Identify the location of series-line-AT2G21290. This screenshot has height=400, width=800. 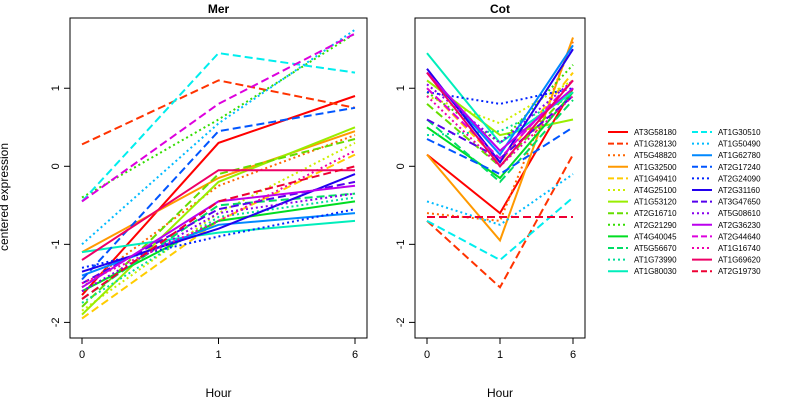
(500, 104).